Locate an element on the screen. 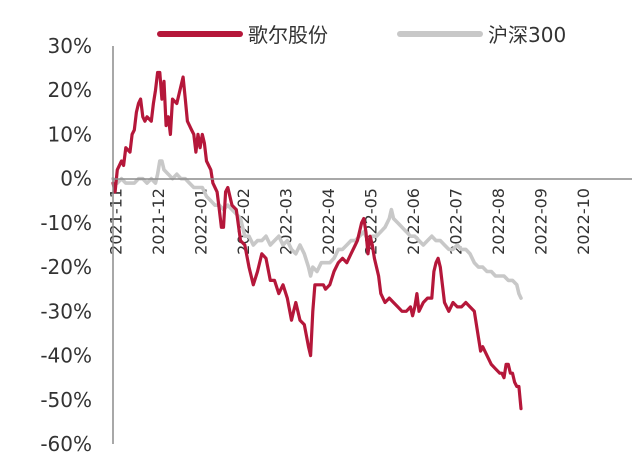  y-tick-label: -50% is located at coordinates (66, 400).